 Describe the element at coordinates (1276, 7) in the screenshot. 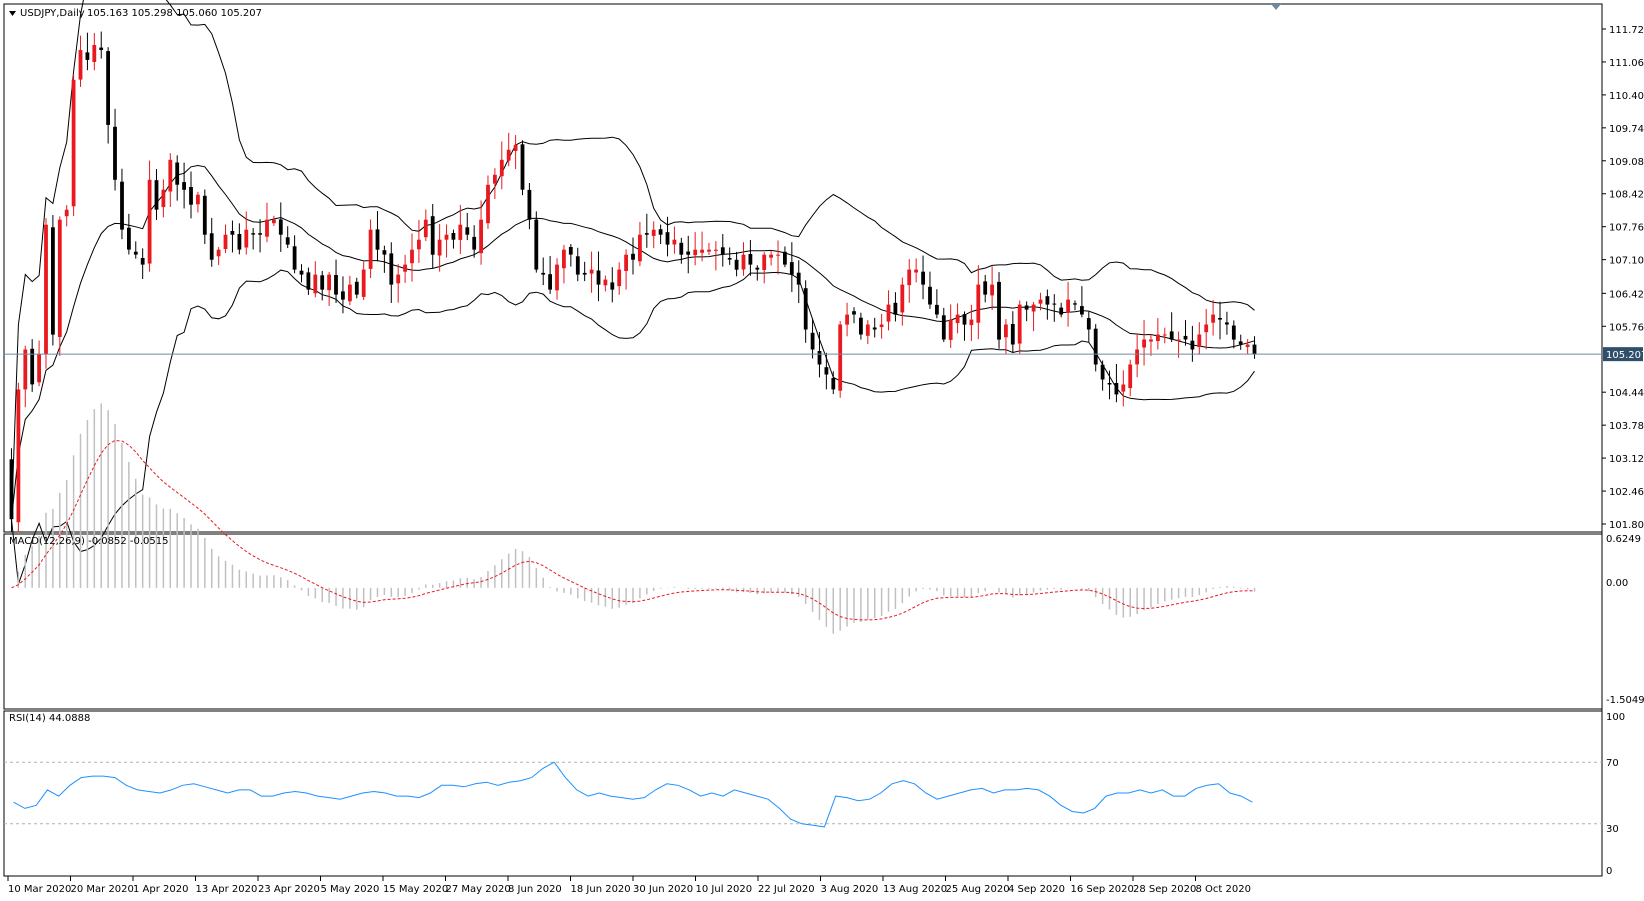

I see `chart-shift-marker-icon` at that location.